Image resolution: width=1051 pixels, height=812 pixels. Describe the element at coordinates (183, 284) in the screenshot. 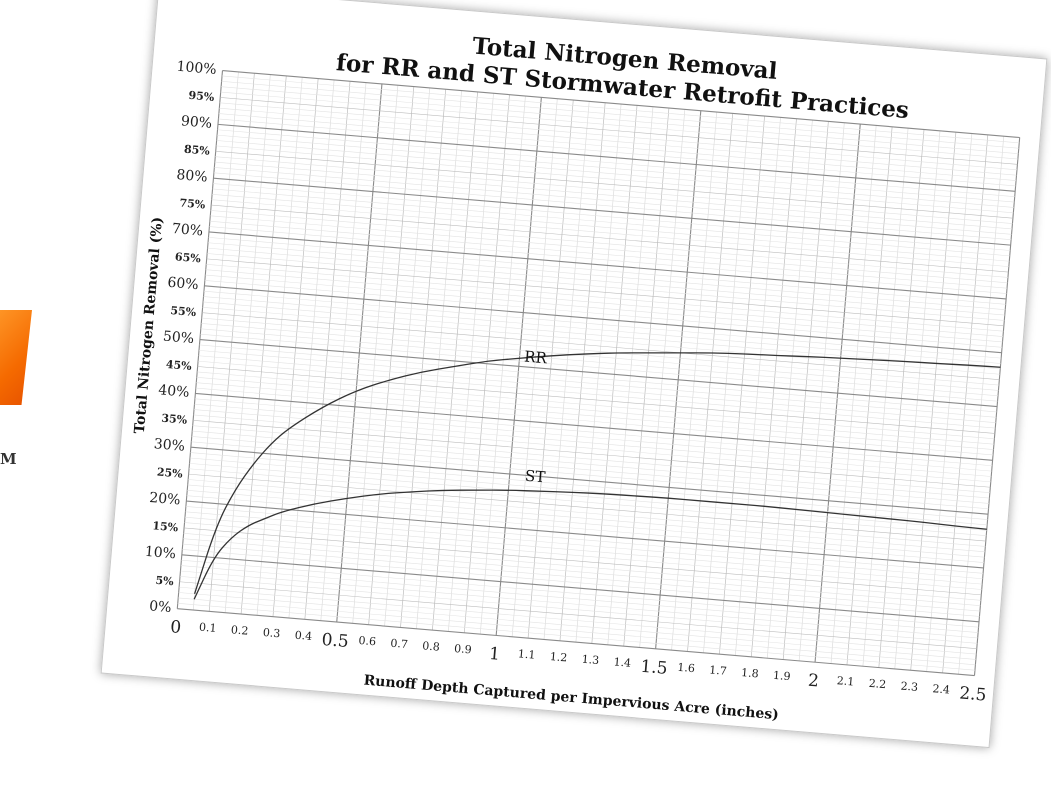

I see `y-tick-label: 60%` at that location.